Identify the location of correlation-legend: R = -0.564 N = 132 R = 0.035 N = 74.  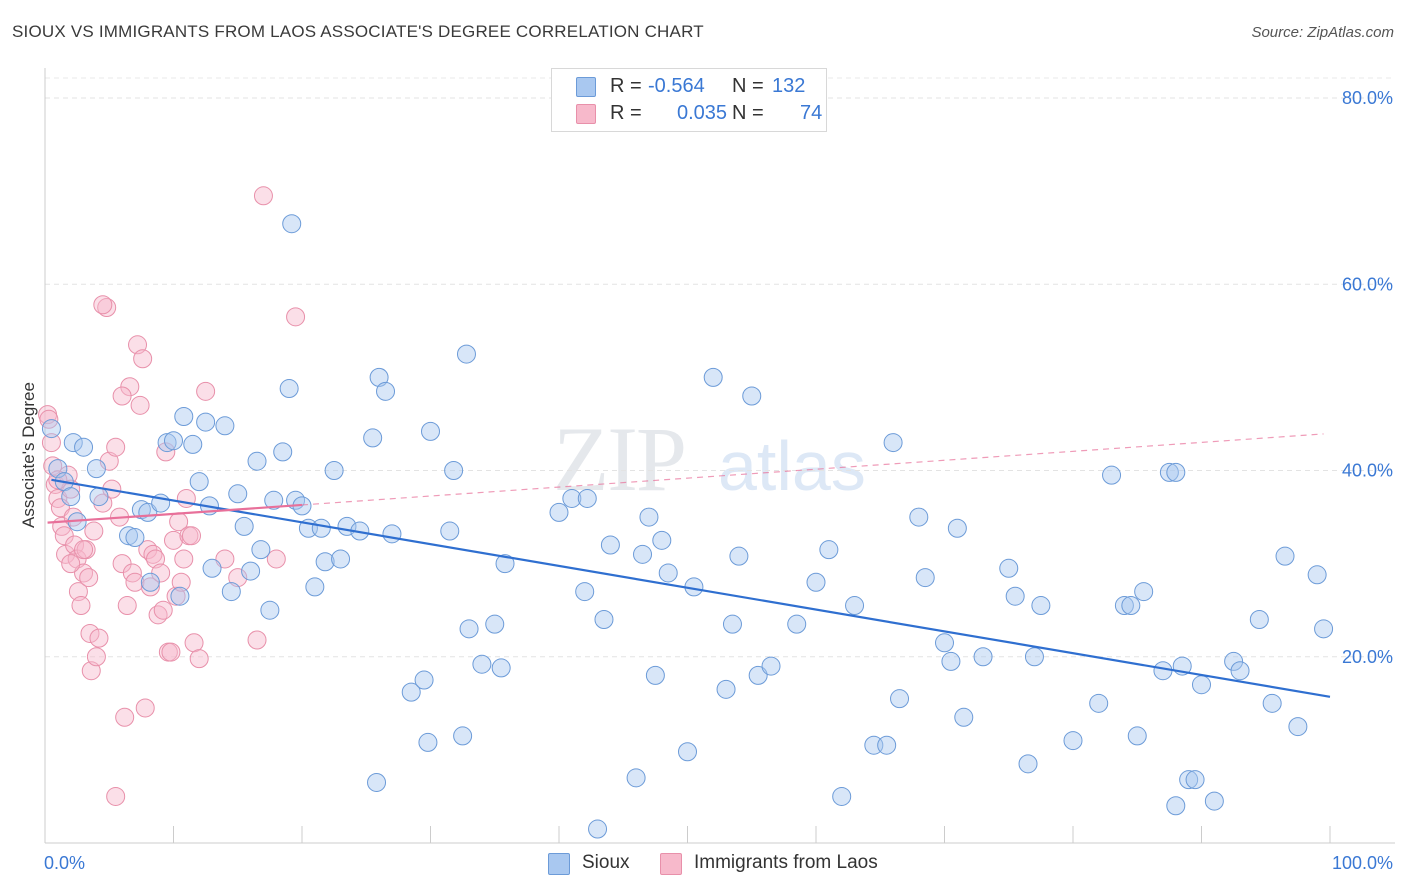
(689, 100).